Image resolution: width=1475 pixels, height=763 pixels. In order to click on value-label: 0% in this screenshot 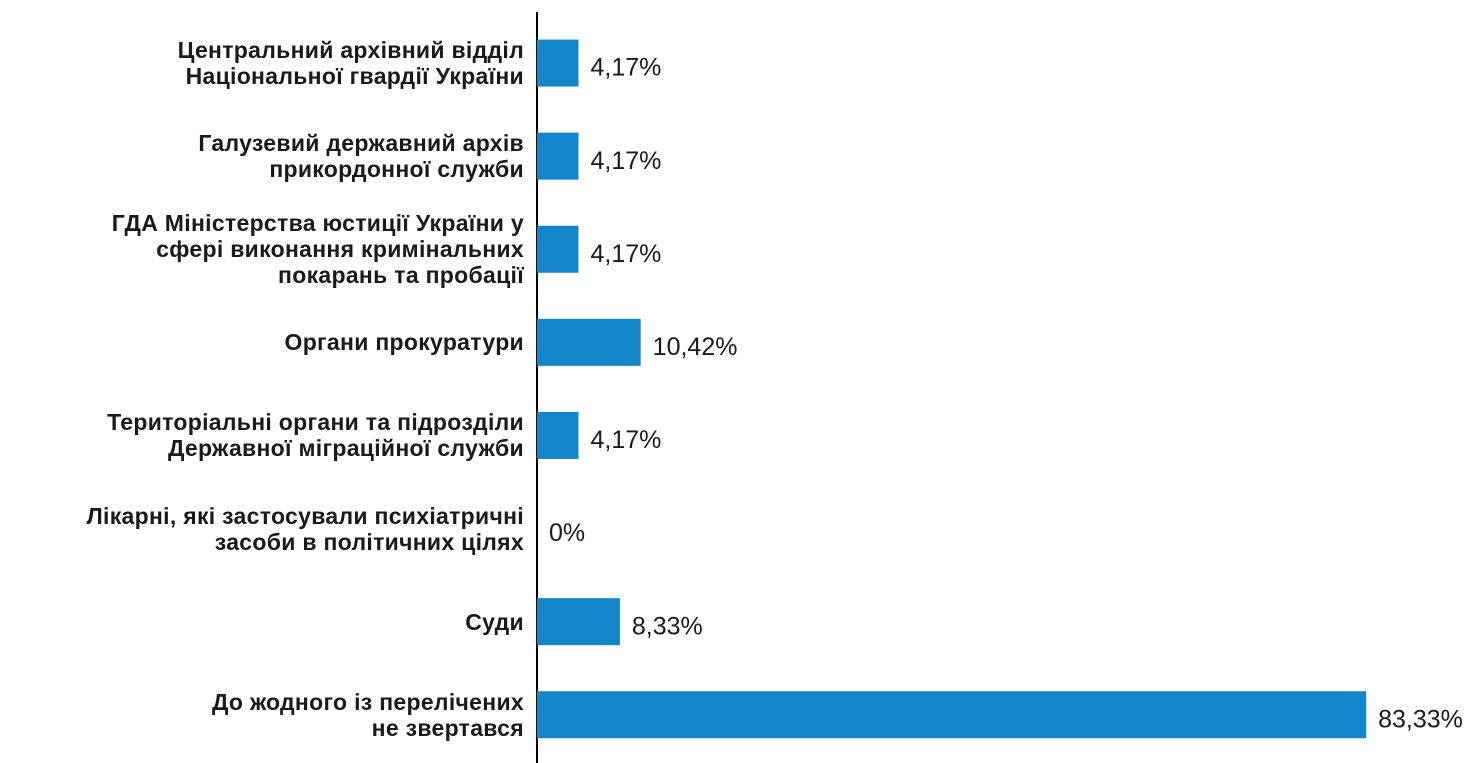, I will do `click(567, 533)`.